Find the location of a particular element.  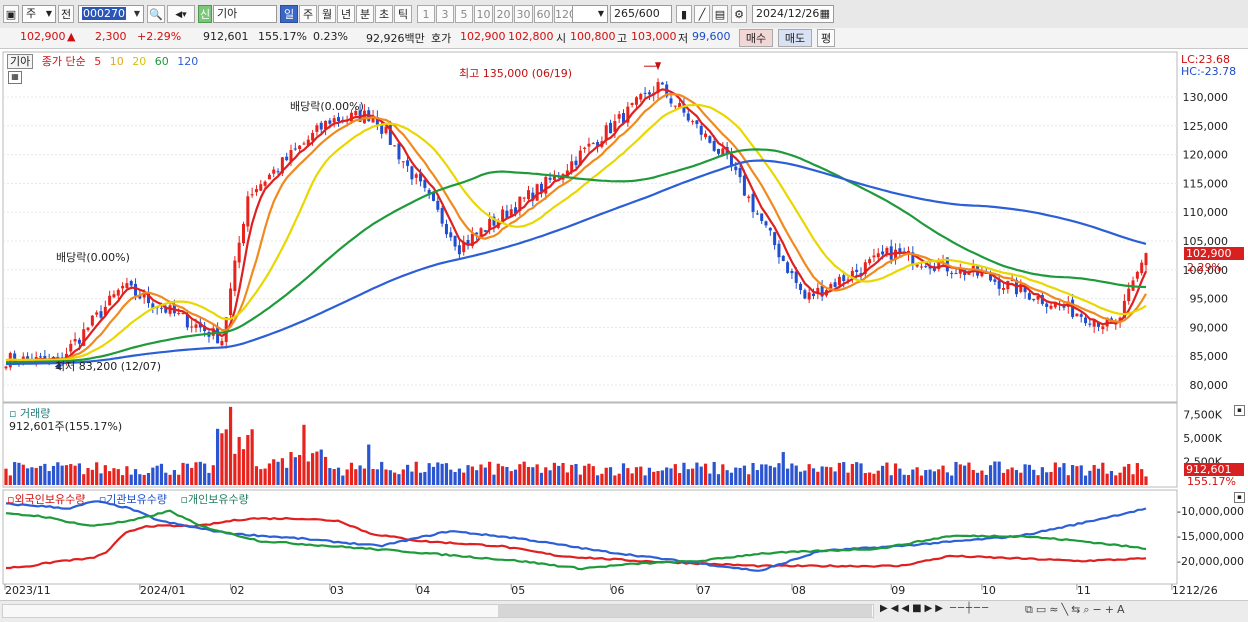

legend-ma60: 60 is located at coordinates (161, 61).